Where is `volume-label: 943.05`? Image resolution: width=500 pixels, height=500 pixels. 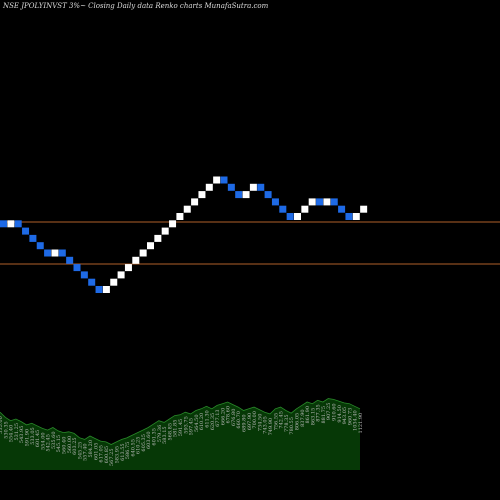
volume-label: 943.05 is located at coordinates (345, 416).